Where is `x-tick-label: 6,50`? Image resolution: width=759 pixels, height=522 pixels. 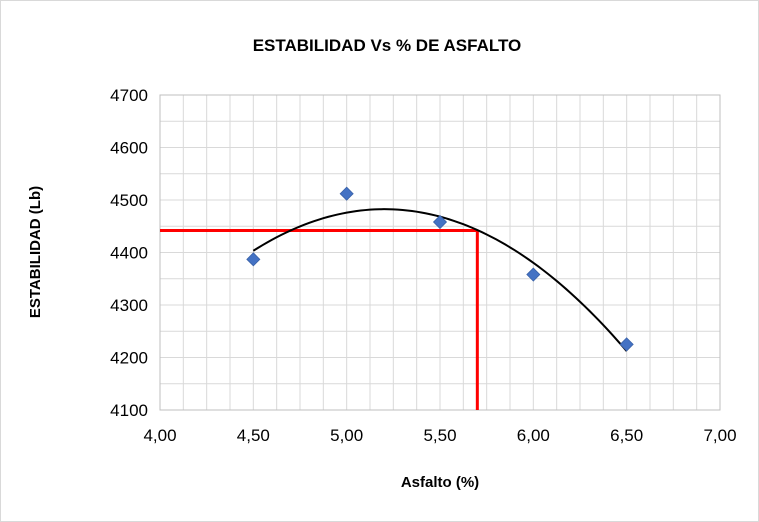 x-tick-label: 6,50 is located at coordinates (626, 435).